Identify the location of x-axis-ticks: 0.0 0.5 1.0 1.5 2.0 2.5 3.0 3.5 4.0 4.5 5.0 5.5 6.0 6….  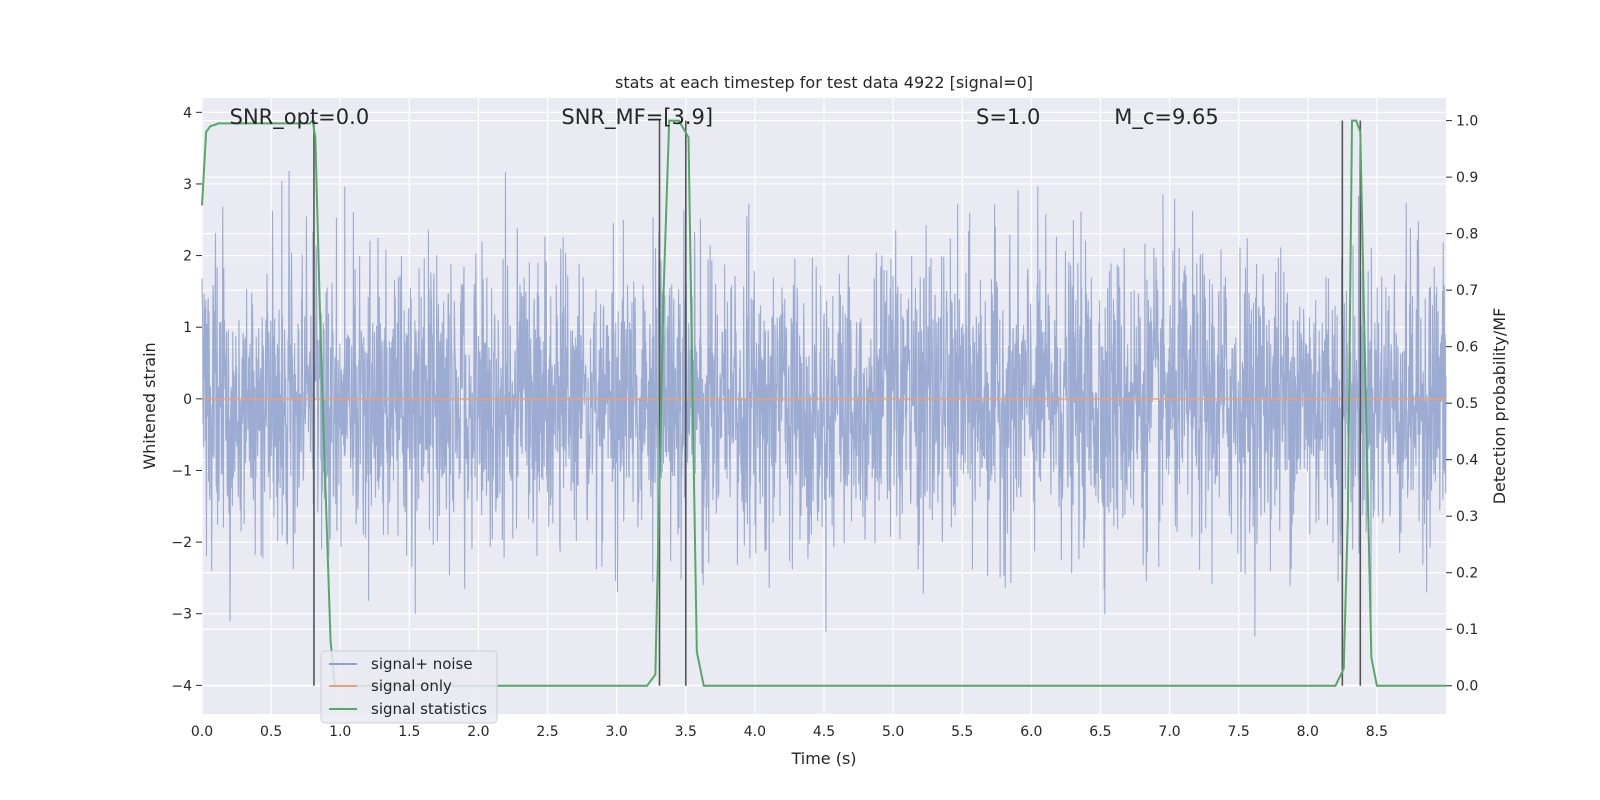
(789, 732).